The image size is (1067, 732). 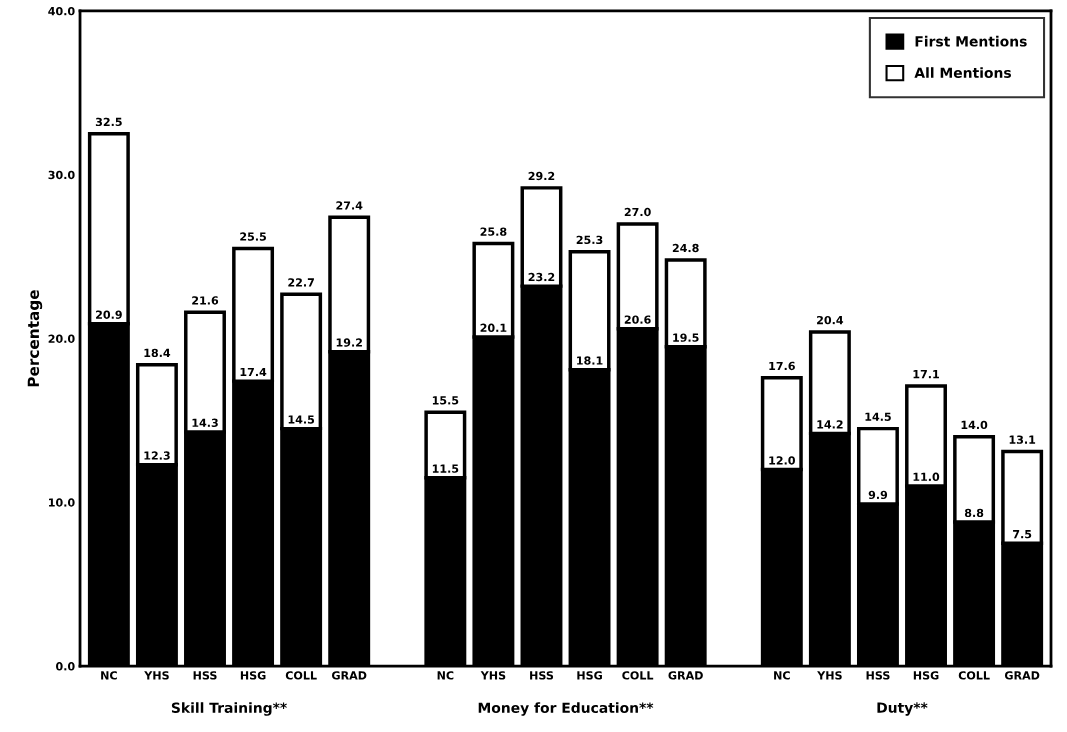 What do you see at coordinates (782, 366) in the screenshot?
I see `total-label: 17.6` at bounding box center [782, 366].